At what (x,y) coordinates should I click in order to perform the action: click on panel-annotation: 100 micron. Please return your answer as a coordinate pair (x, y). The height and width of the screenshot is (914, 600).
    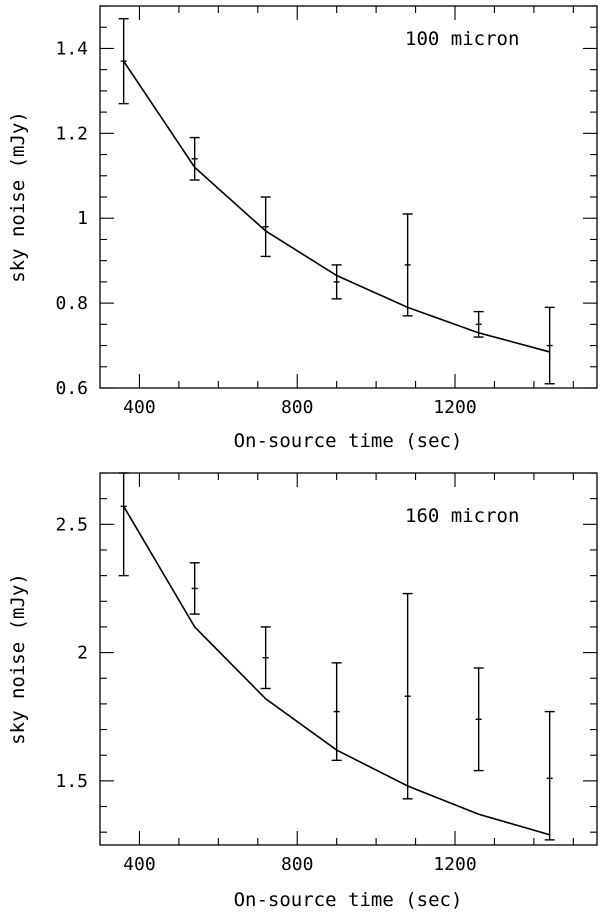
    Looking at the image, I should click on (462, 39).